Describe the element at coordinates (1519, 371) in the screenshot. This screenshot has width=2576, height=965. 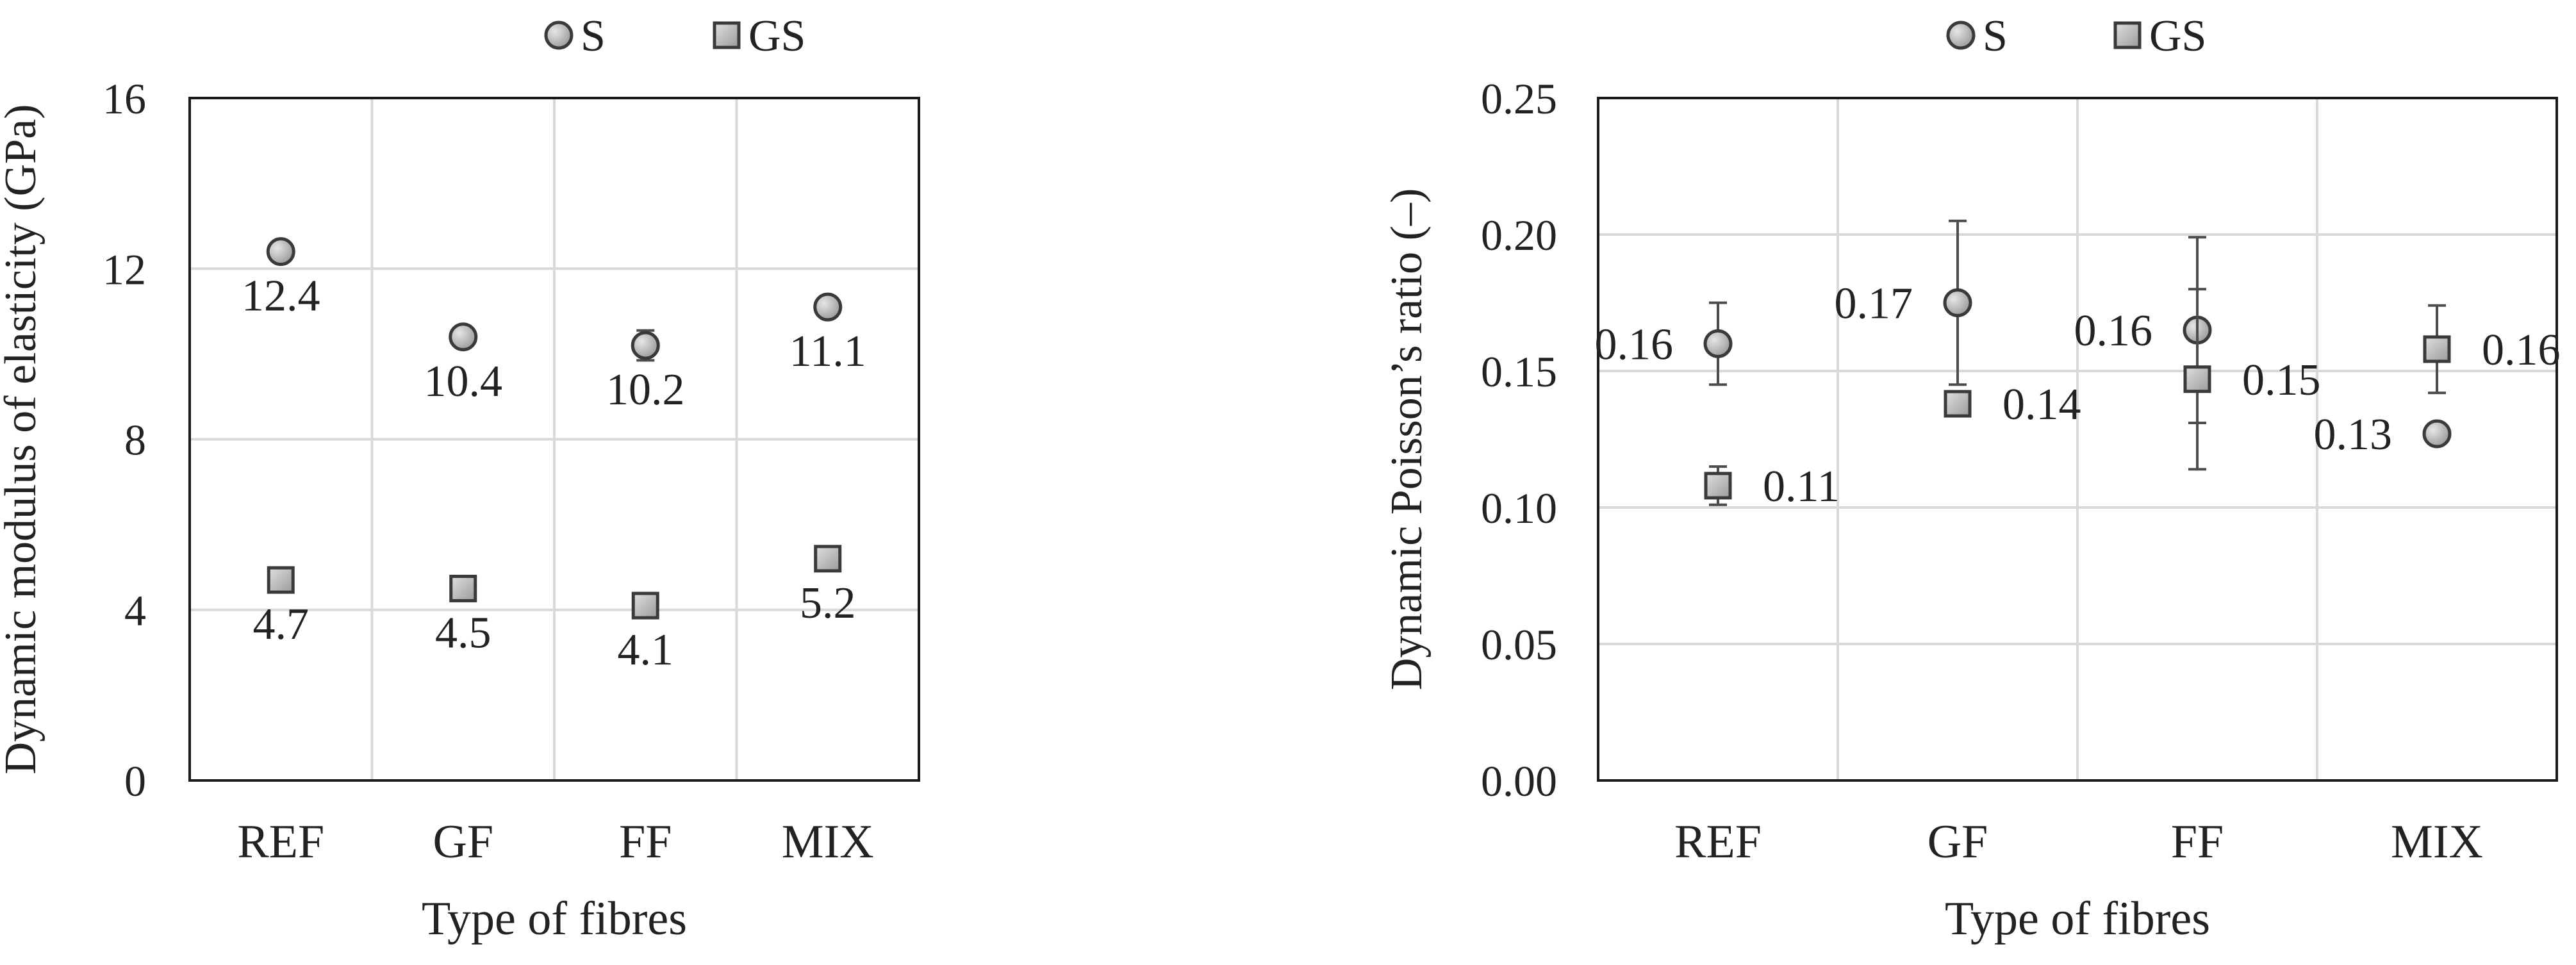
I see `y-tick-label: 0.15` at that location.